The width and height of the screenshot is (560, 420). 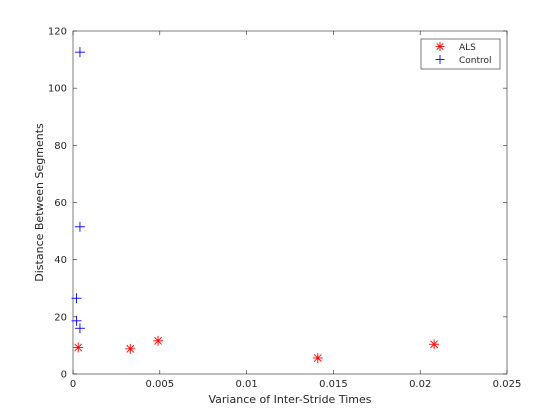 What do you see at coordinates (73, 384) in the screenshot?
I see `x-tick-label: 0` at bounding box center [73, 384].